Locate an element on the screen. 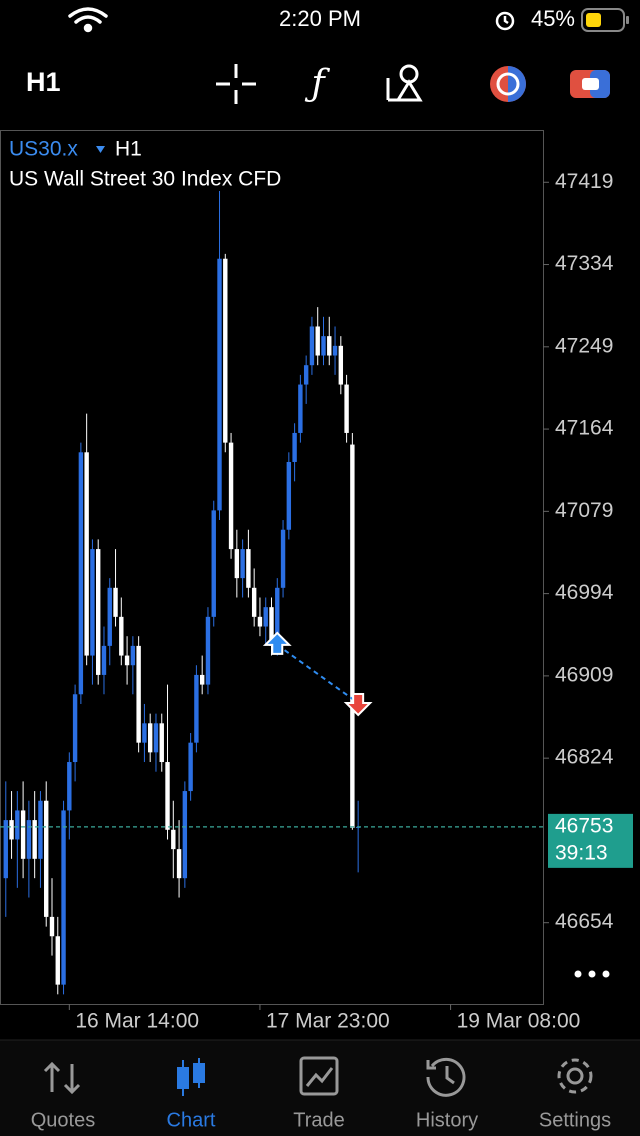  chart-icon is located at coordinates (191, 1077).